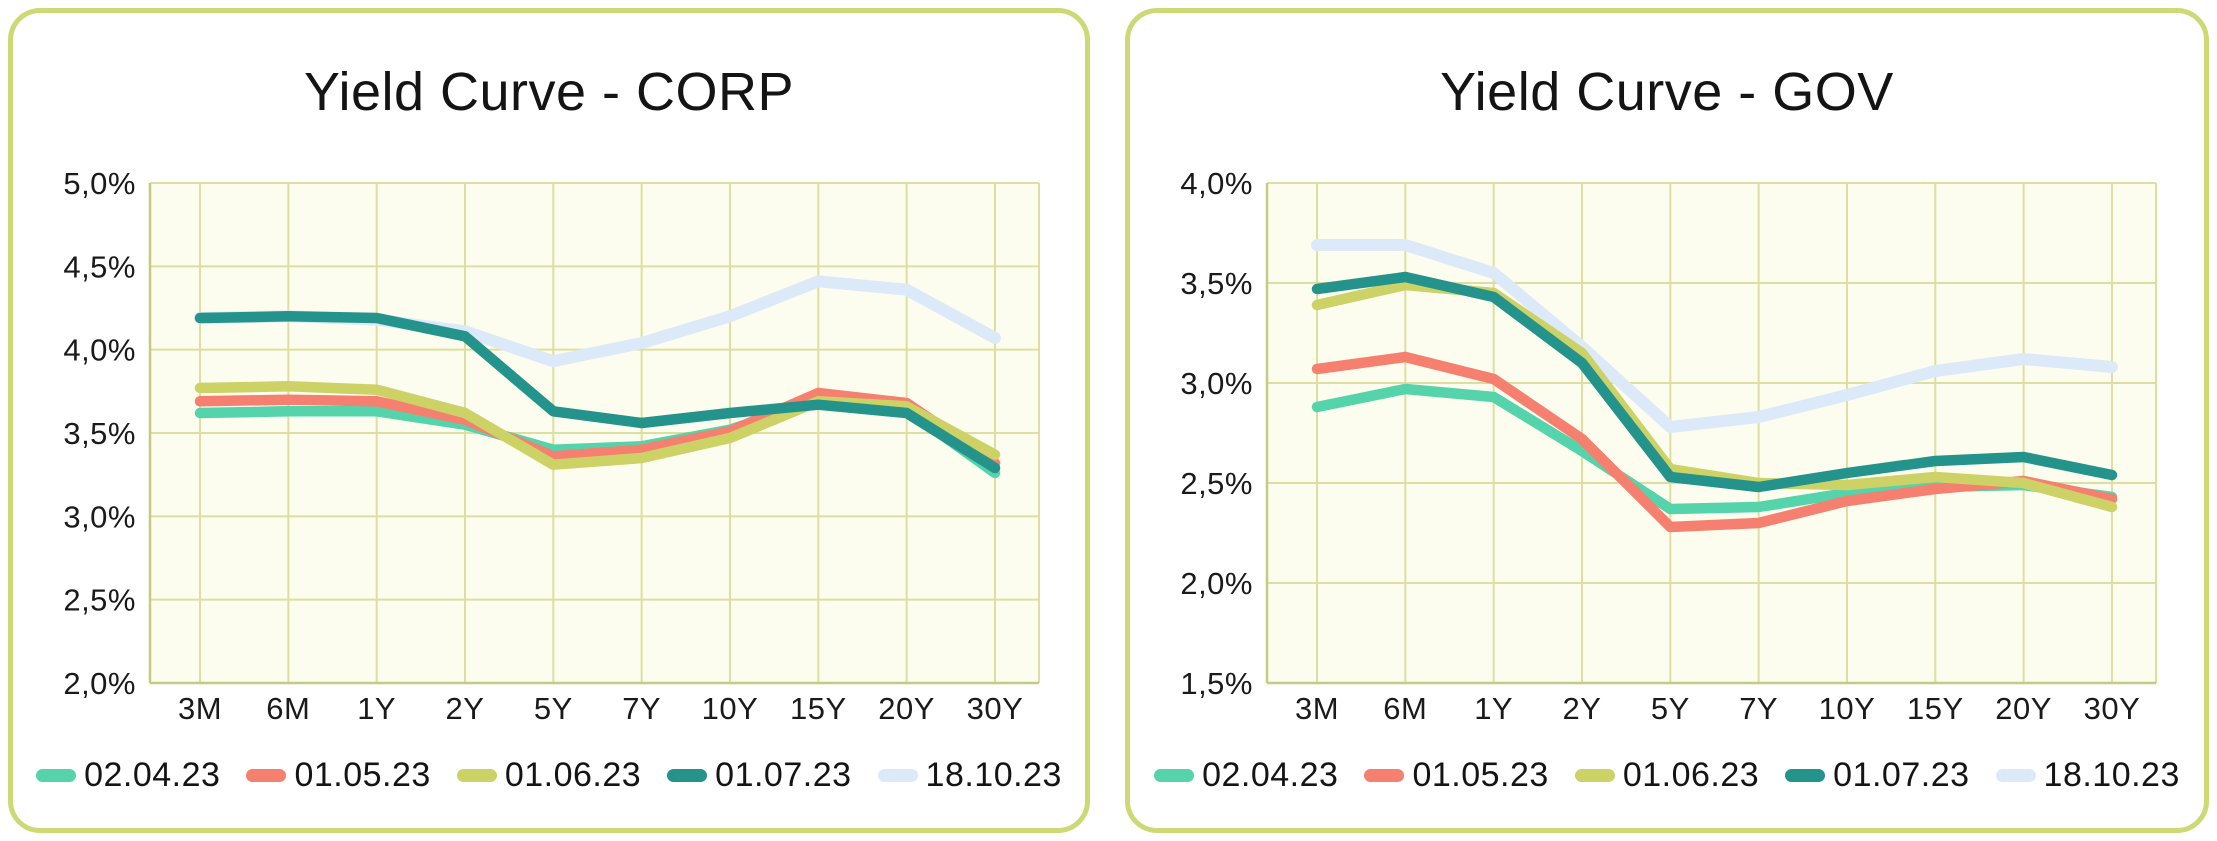  I want to click on series-line-01.05.23, so click(597, 428).